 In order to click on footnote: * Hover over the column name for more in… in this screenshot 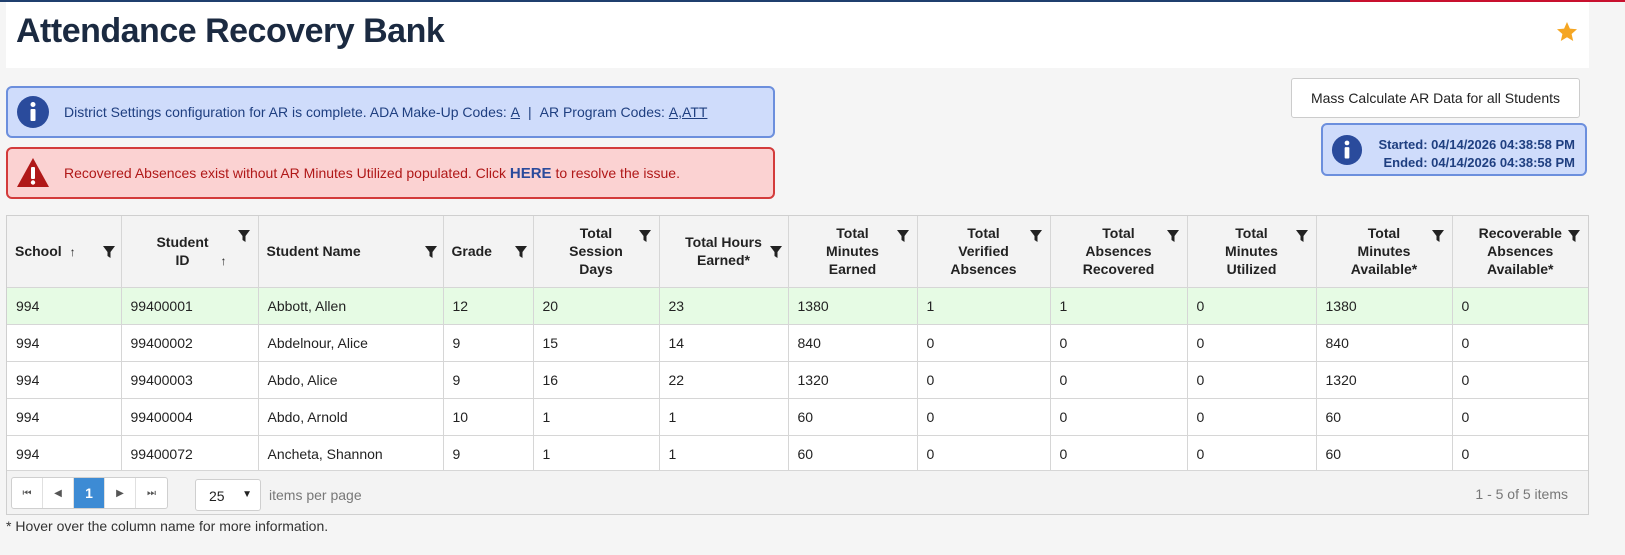, I will do `click(167, 526)`.